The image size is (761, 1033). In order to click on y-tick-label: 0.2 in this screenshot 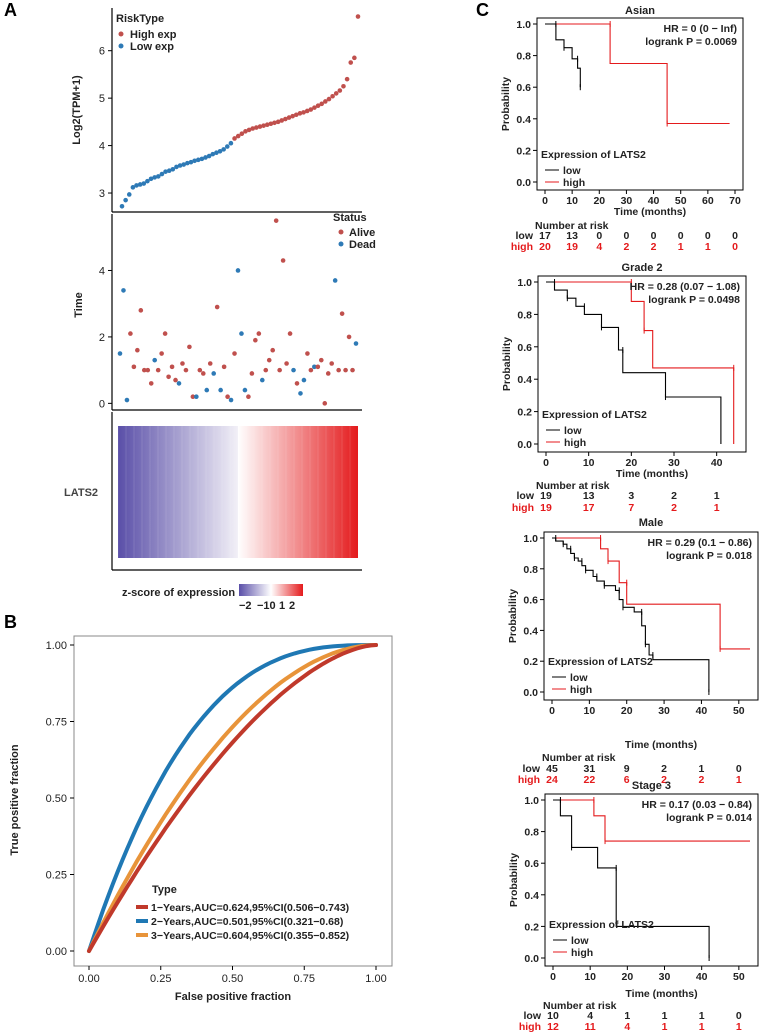, I will do `click(524, 413)`.